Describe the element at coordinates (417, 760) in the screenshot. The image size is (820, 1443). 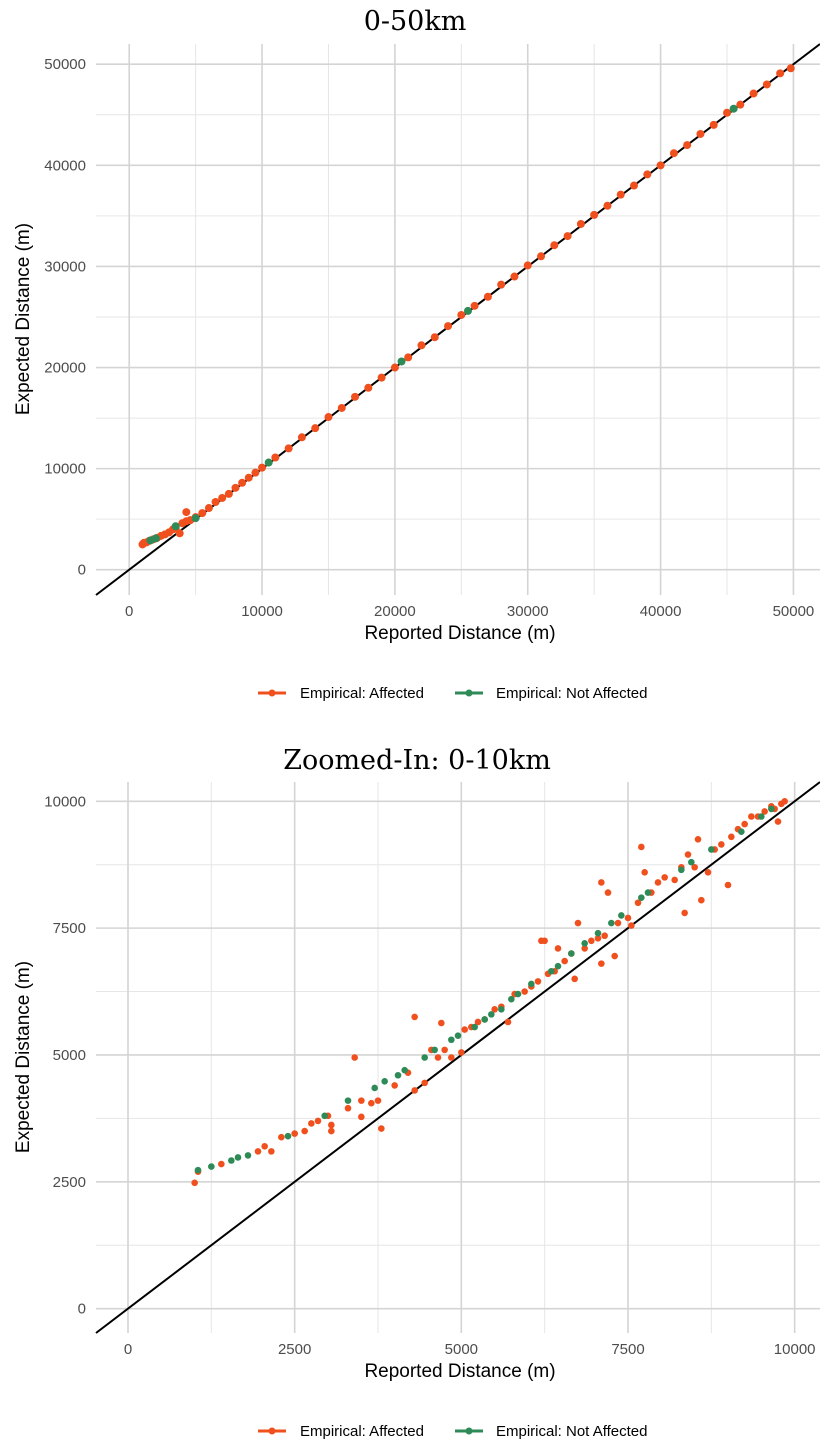
I see `chart-title: Zoomed-In: 0-10km` at that location.